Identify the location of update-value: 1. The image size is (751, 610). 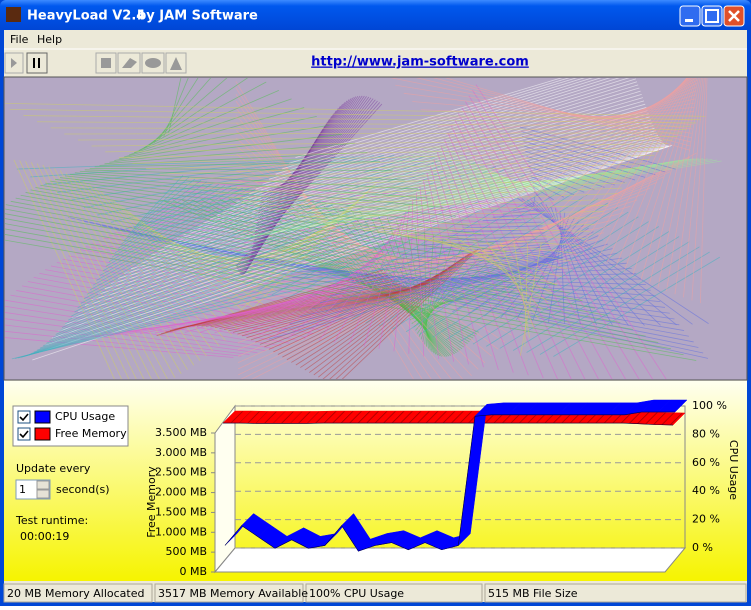
(22, 489).